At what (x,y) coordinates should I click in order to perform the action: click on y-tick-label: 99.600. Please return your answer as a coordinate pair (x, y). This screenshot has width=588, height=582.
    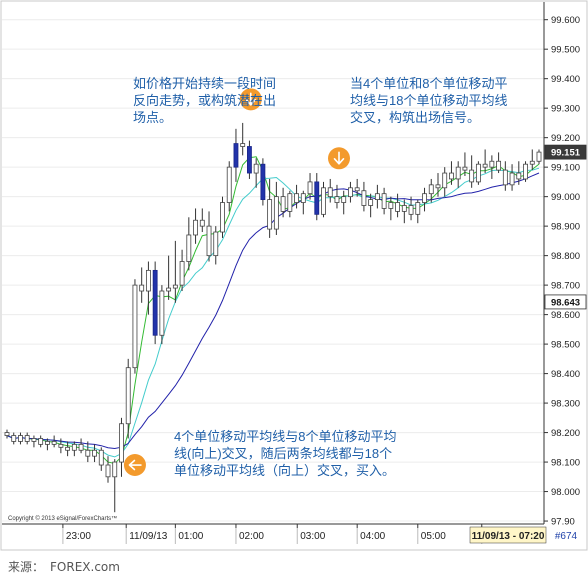
    Looking at the image, I should click on (565, 20).